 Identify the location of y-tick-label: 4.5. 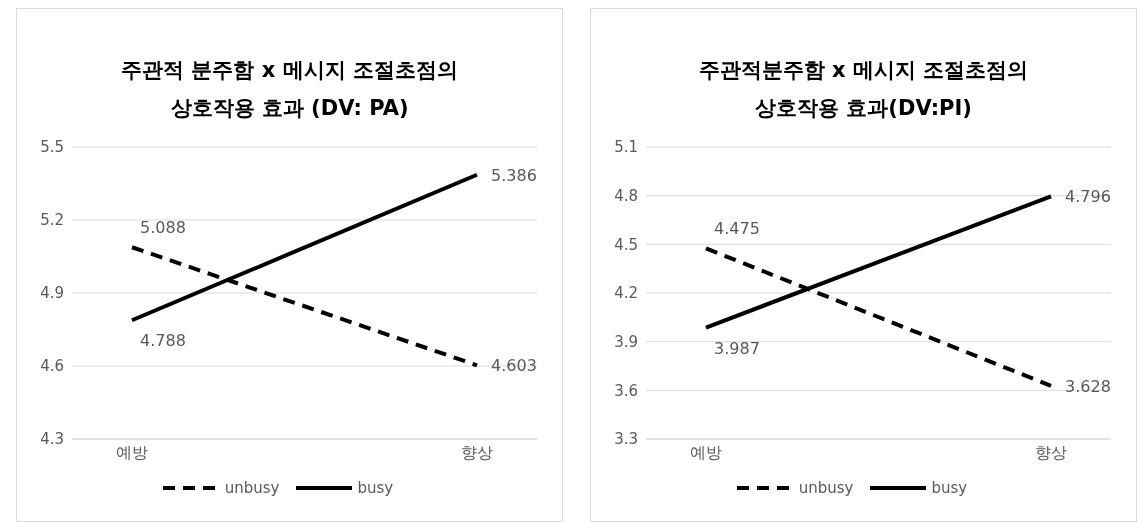
(626, 244).